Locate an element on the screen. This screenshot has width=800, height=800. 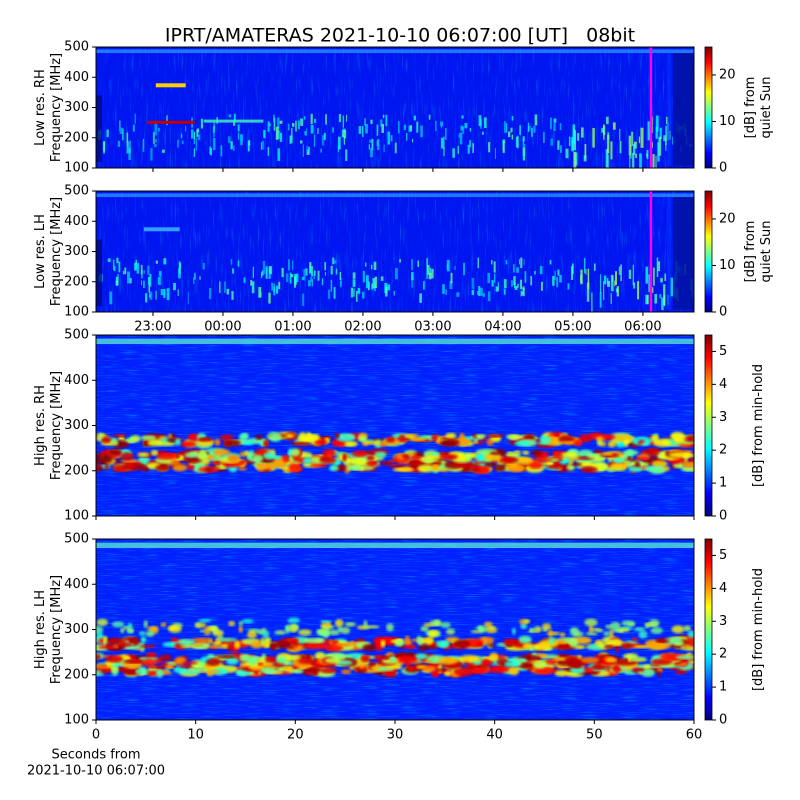
x-axis-label: 2021-10-10 06:07:00 is located at coordinates (96, 771).